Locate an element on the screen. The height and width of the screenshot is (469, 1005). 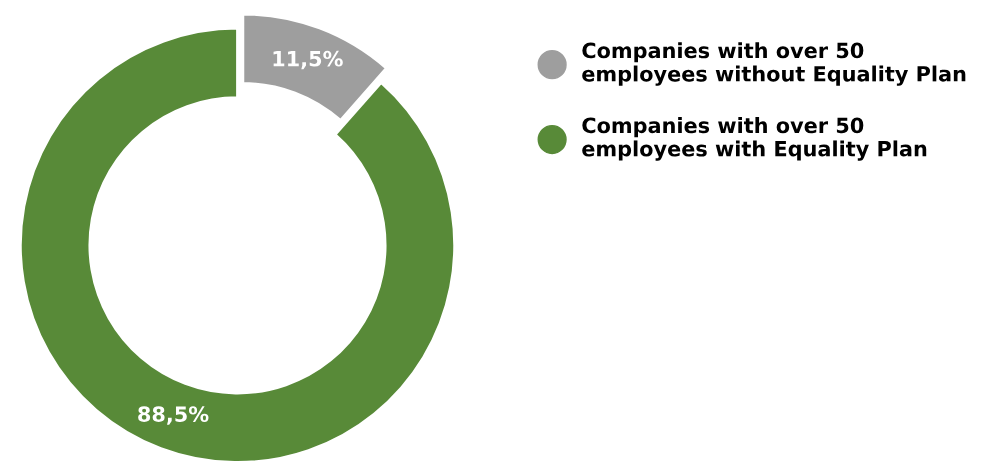
data-label: 11,5% is located at coordinates (308, 60).